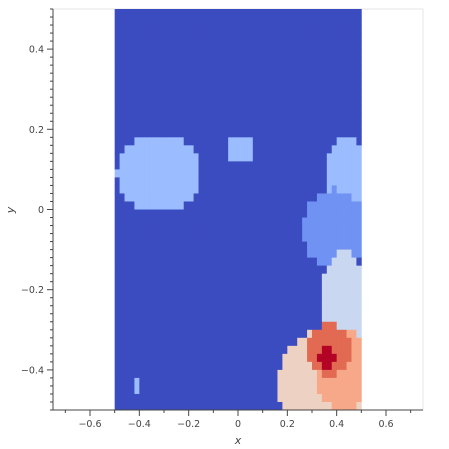 This screenshot has width=449, height=449. What do you see at coordinates (238, 440) in the screenshot?
I see `x-axis-label: x` at bounding box center [238, 440].